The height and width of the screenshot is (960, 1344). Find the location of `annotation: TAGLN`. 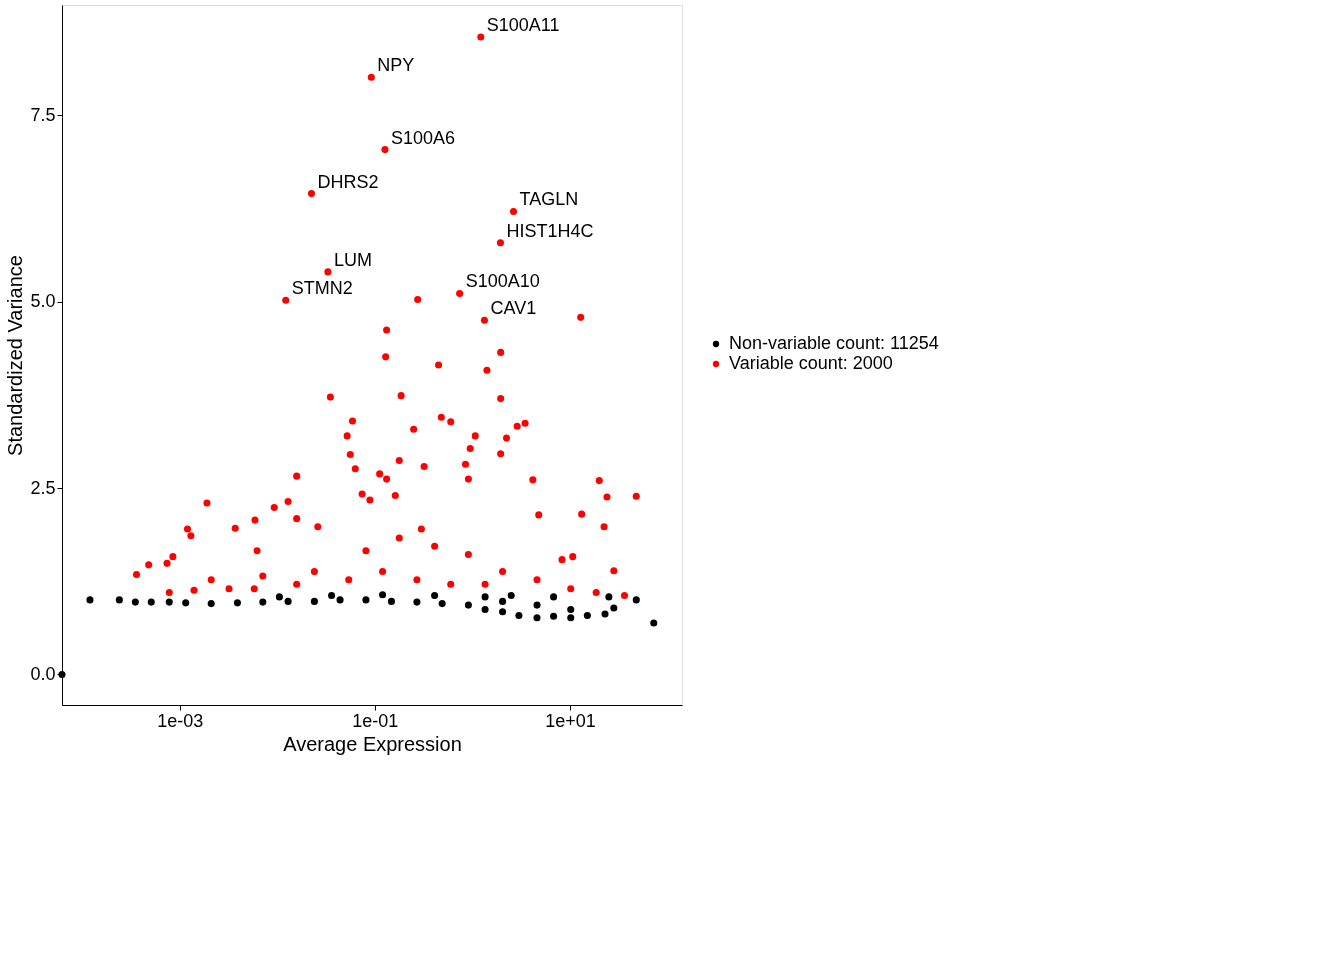

annotation: TAGLN is located at coordinates (549, 199).